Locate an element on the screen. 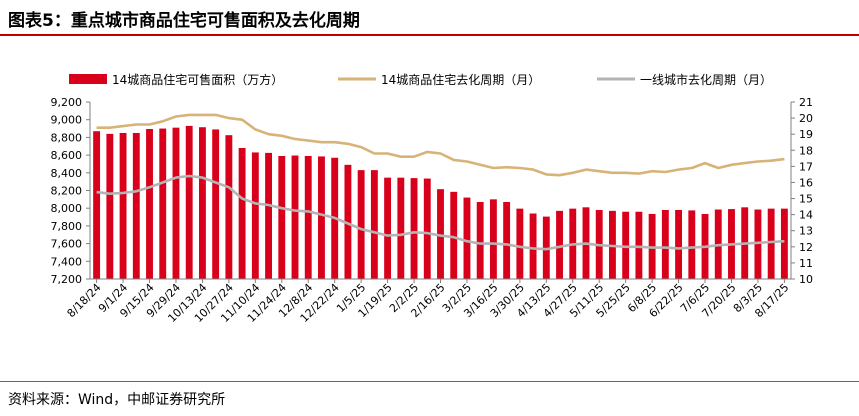 The height and width of the screenshot is (416, 859). legend: 14城商品住宅可售面积（万方） 14城商品住宅去化周期（月） 一线城市去化周期（月） is located at coordinates (420, 79).